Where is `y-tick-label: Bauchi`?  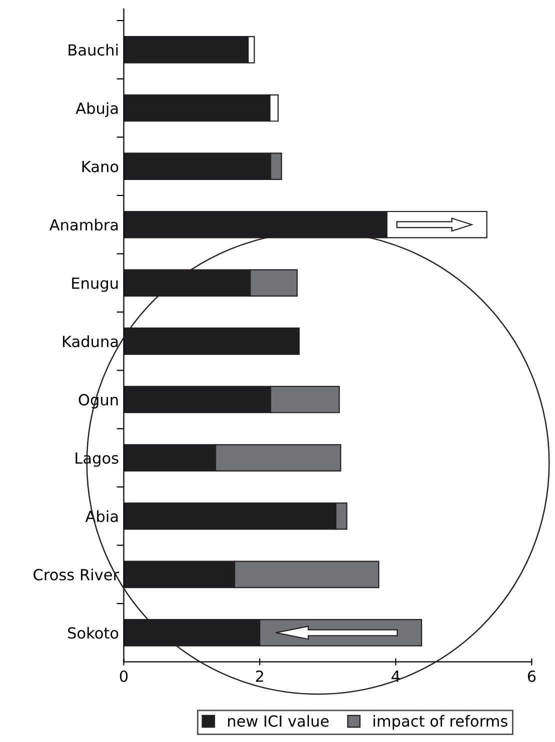
y-tick-label: Bauchi is located at coordinates (93, 50).